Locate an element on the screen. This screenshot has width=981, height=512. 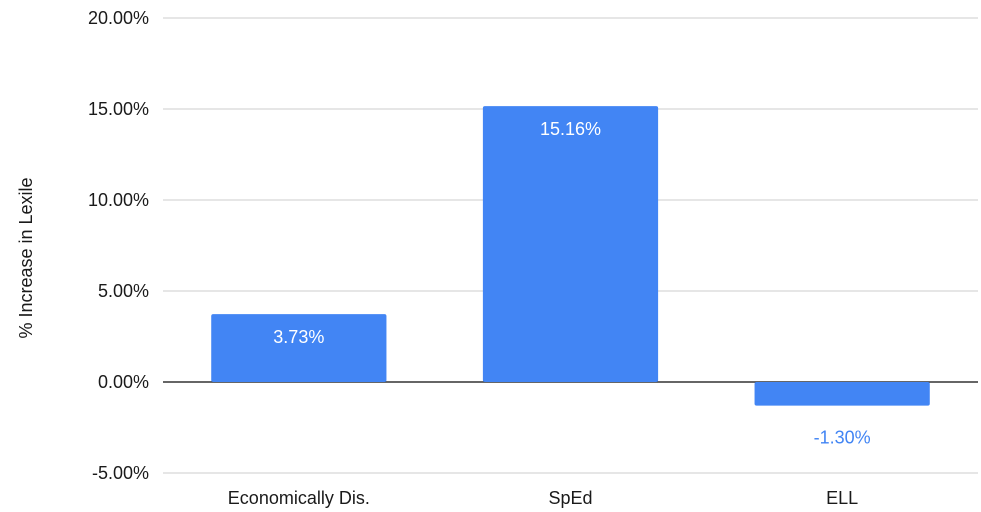
y-tick-label: 10.00% is located at coordinates (118, 200).